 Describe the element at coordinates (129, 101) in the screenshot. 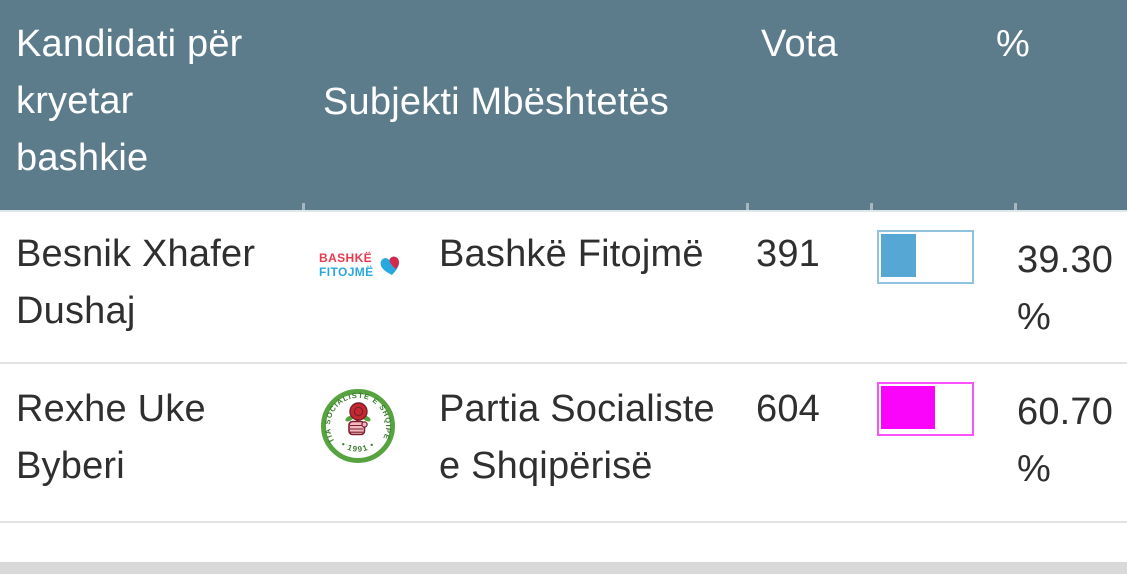

I see `header-cell-candidate: Kandidati për kryetar bashkie` at that location.